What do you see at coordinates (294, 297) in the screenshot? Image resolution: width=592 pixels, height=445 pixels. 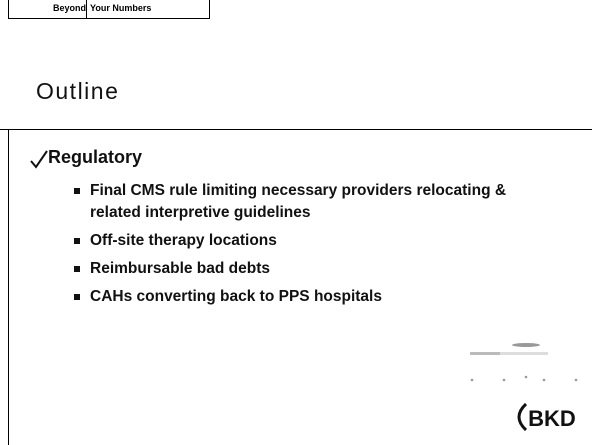 I see `sub-item: CAHs converting back to PPS hospitals` at bounding box center [294, 297].